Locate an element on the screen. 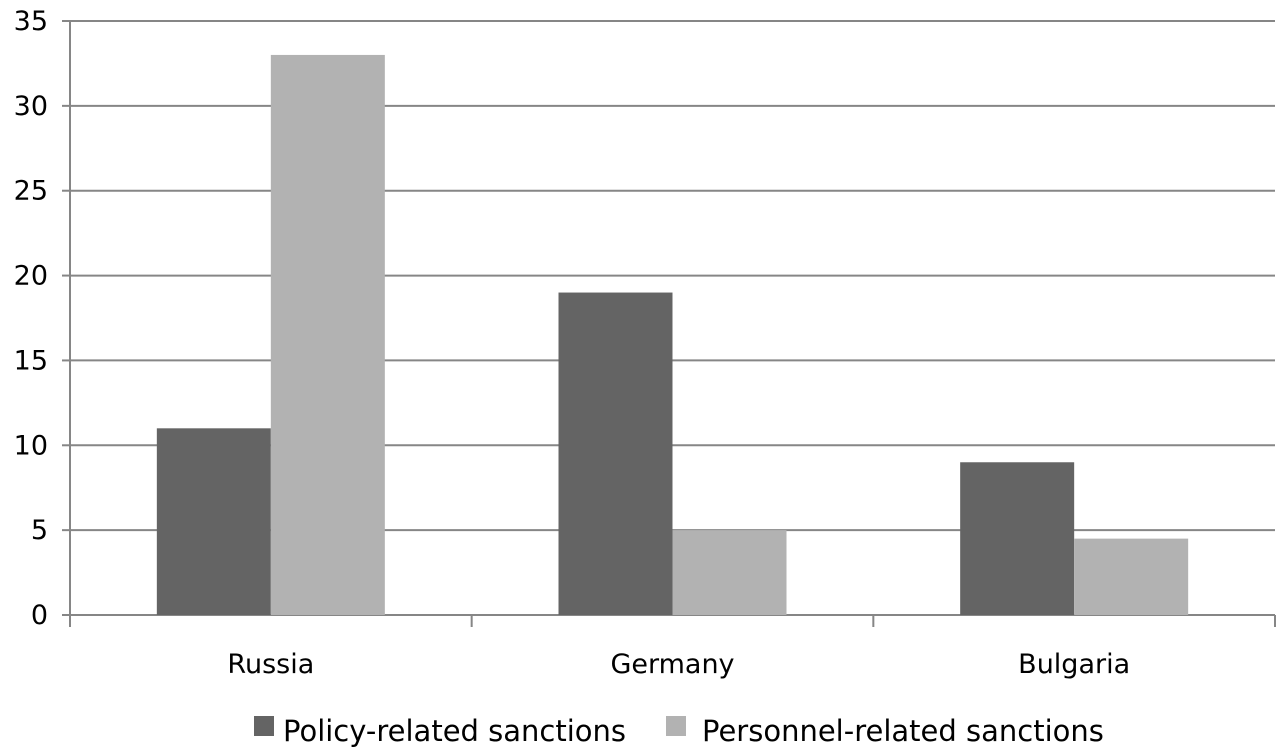 The width and height of the screenshot is (1279, 754). y-tick-label: 5 is located at coordinates (39, 530).